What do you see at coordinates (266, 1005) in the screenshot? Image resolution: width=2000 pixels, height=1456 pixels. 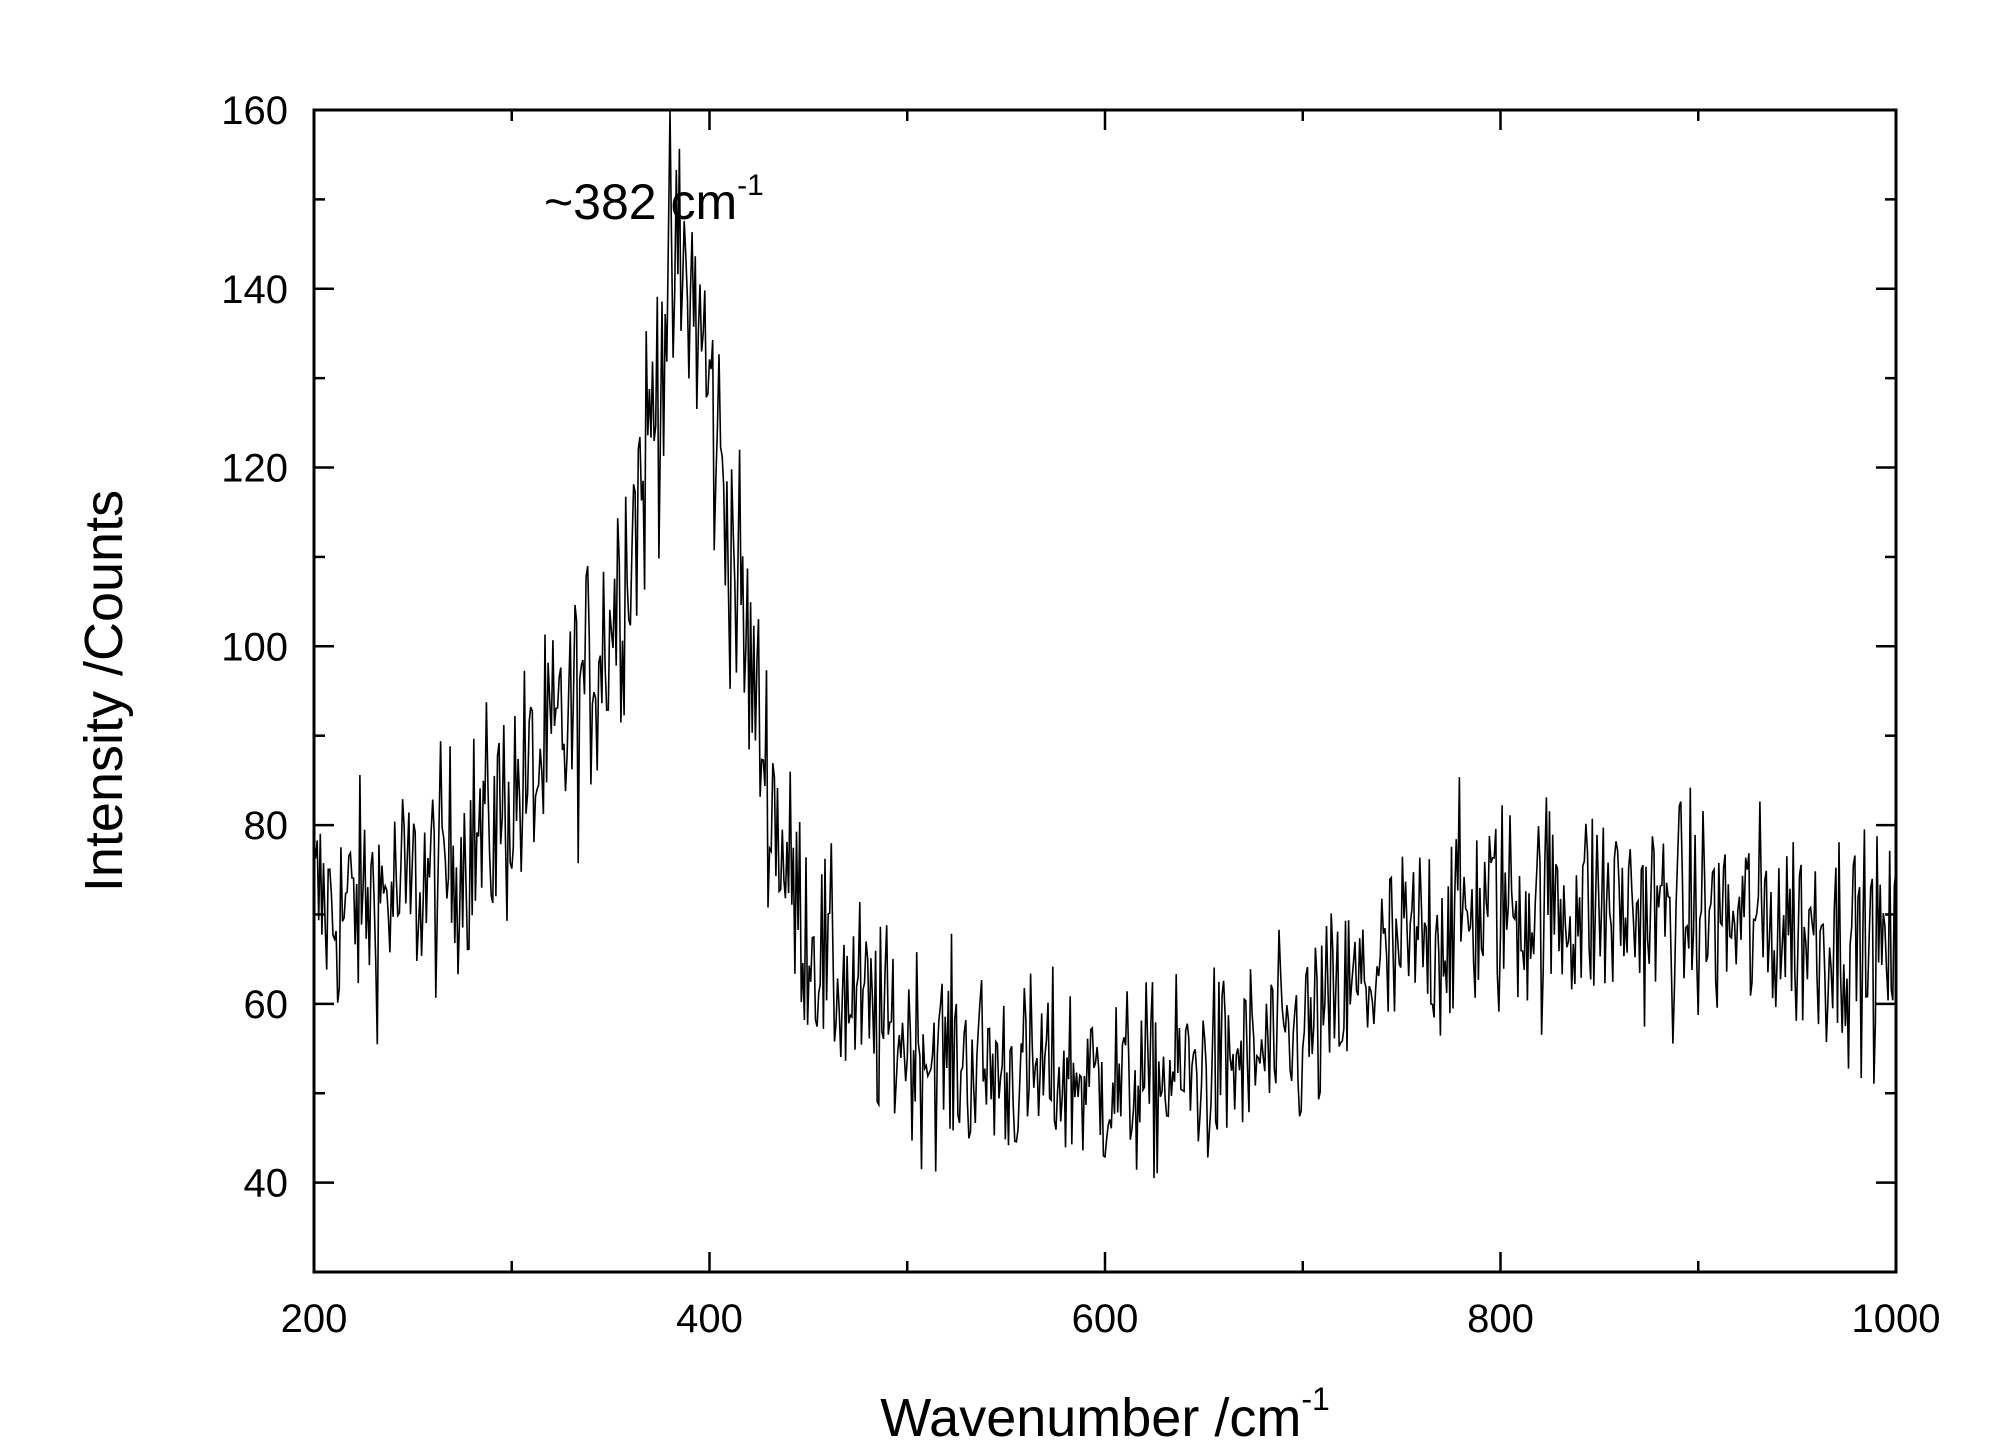 I see `y-tick-label: 60` at bounding box center [266, 1005].